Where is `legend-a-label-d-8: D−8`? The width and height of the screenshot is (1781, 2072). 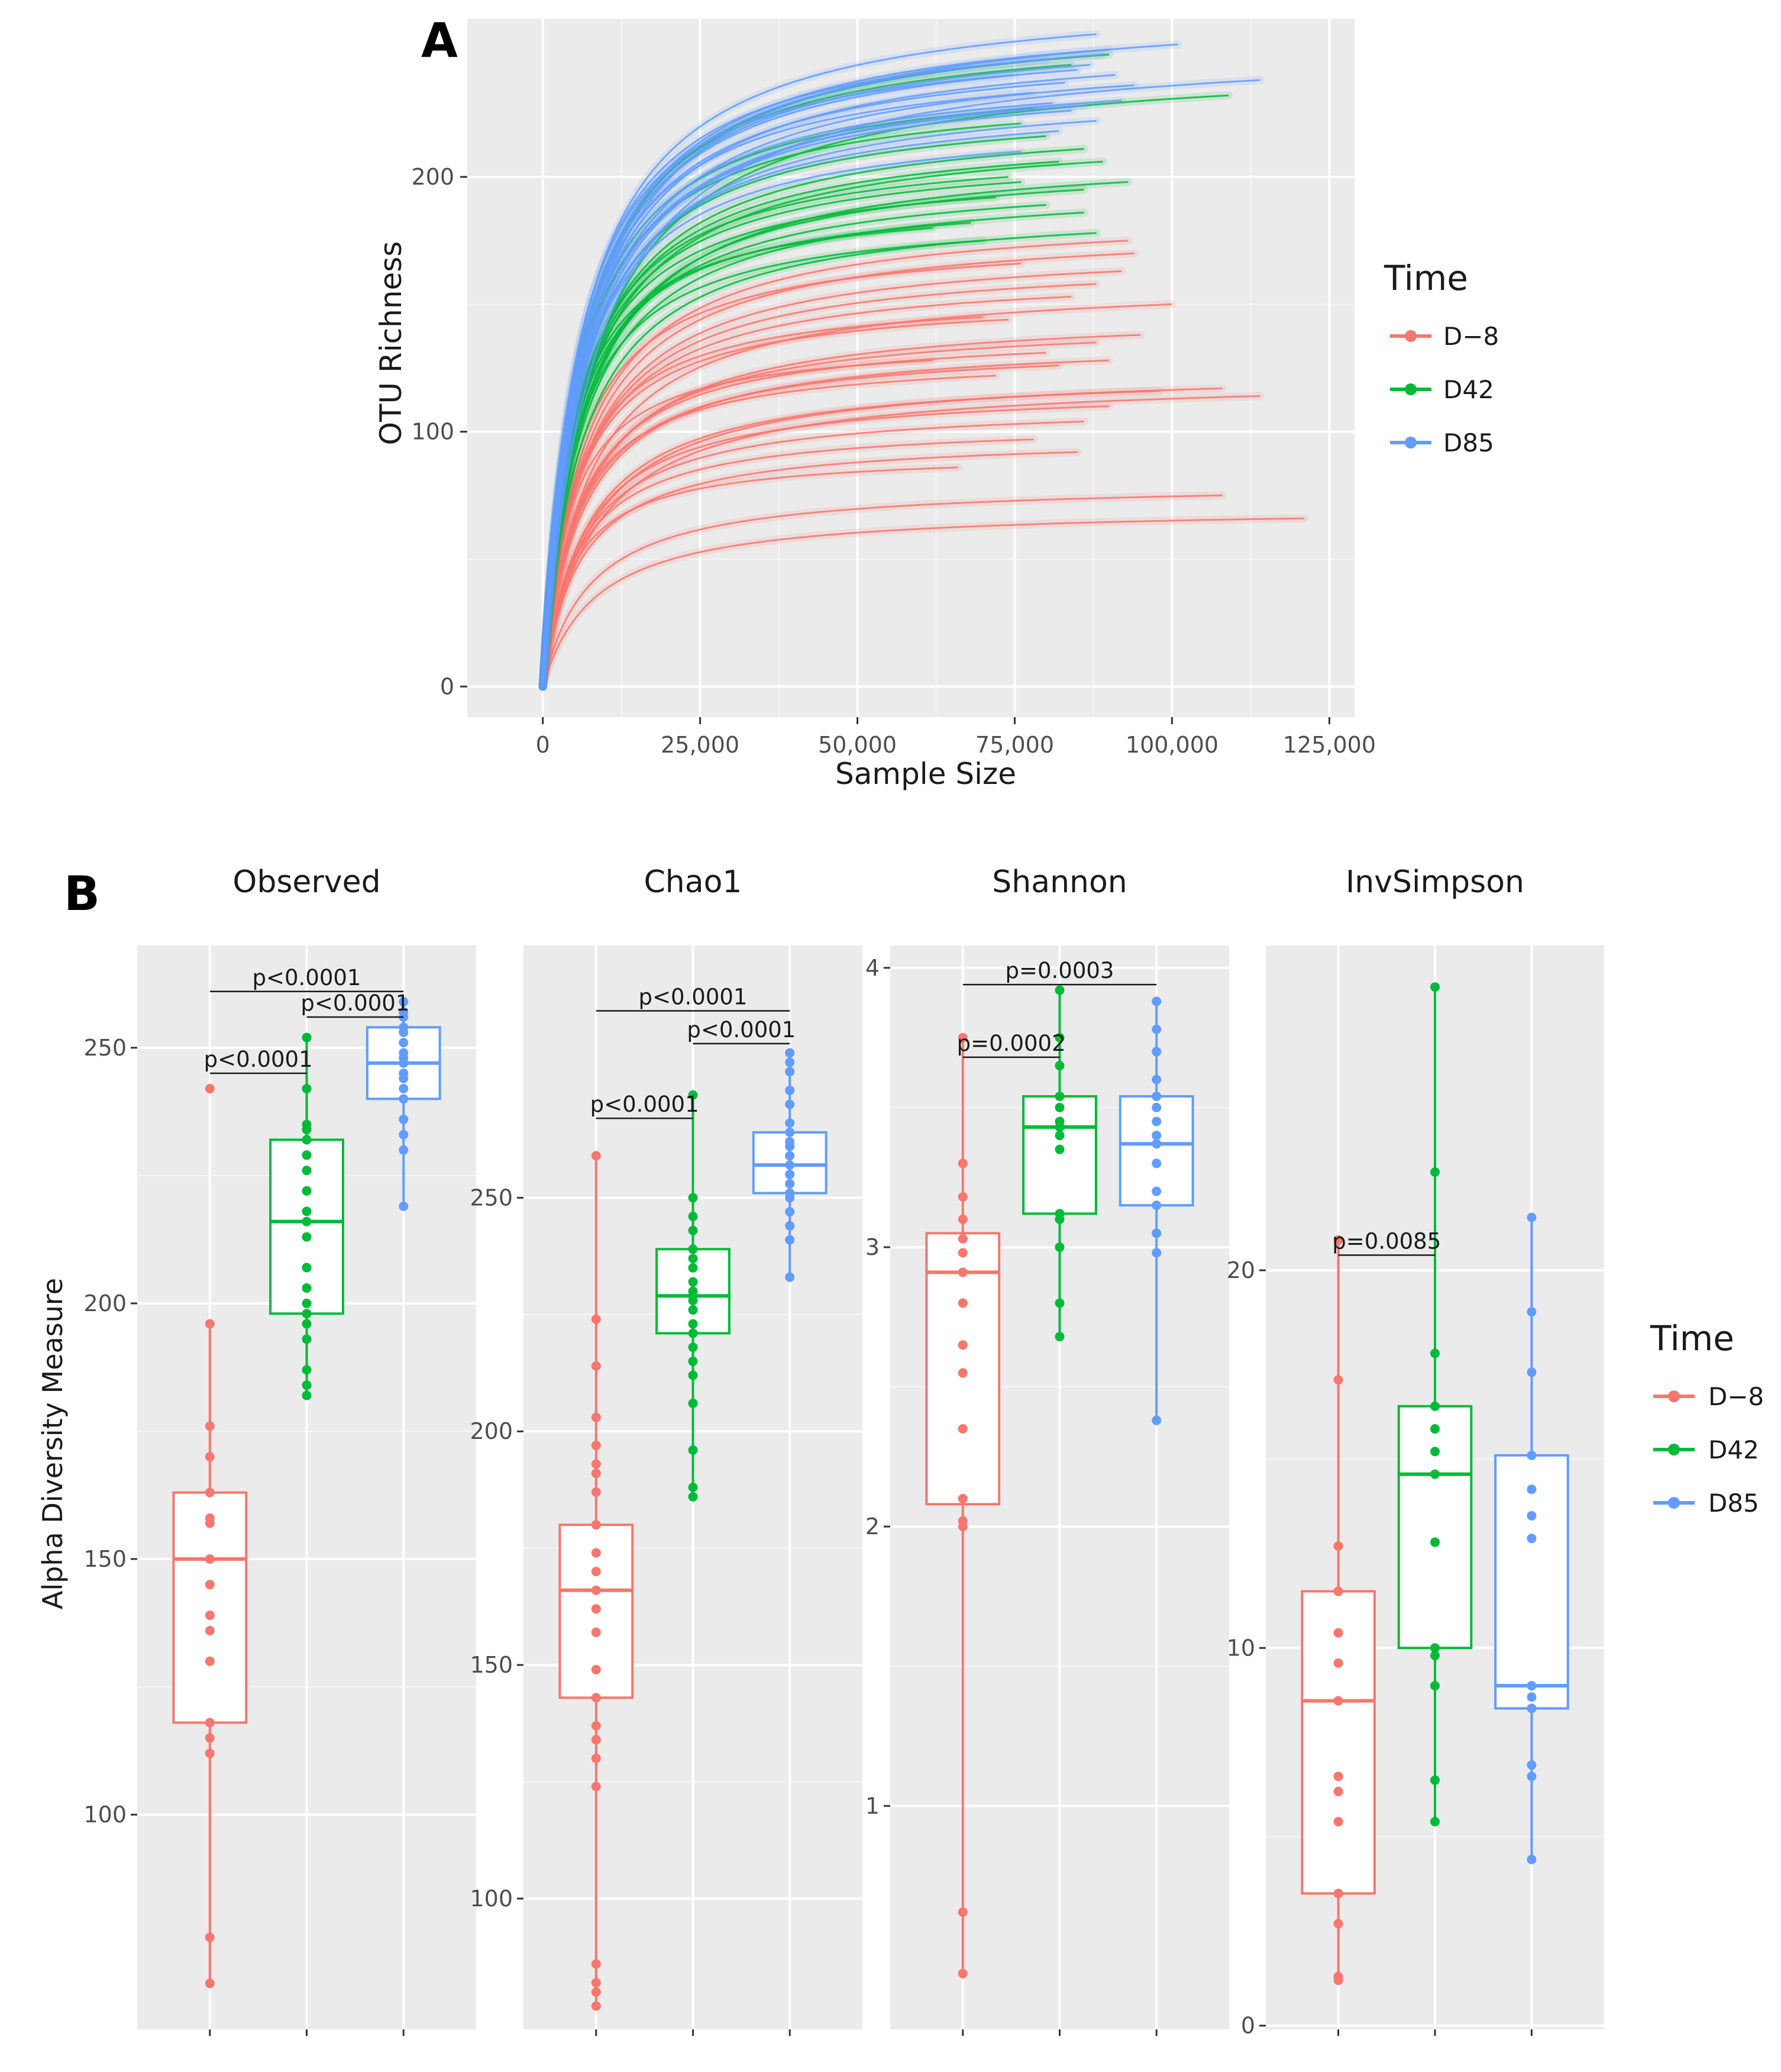
legend-a-label-d-8: D−8 is located at coordinates (1471, 336).